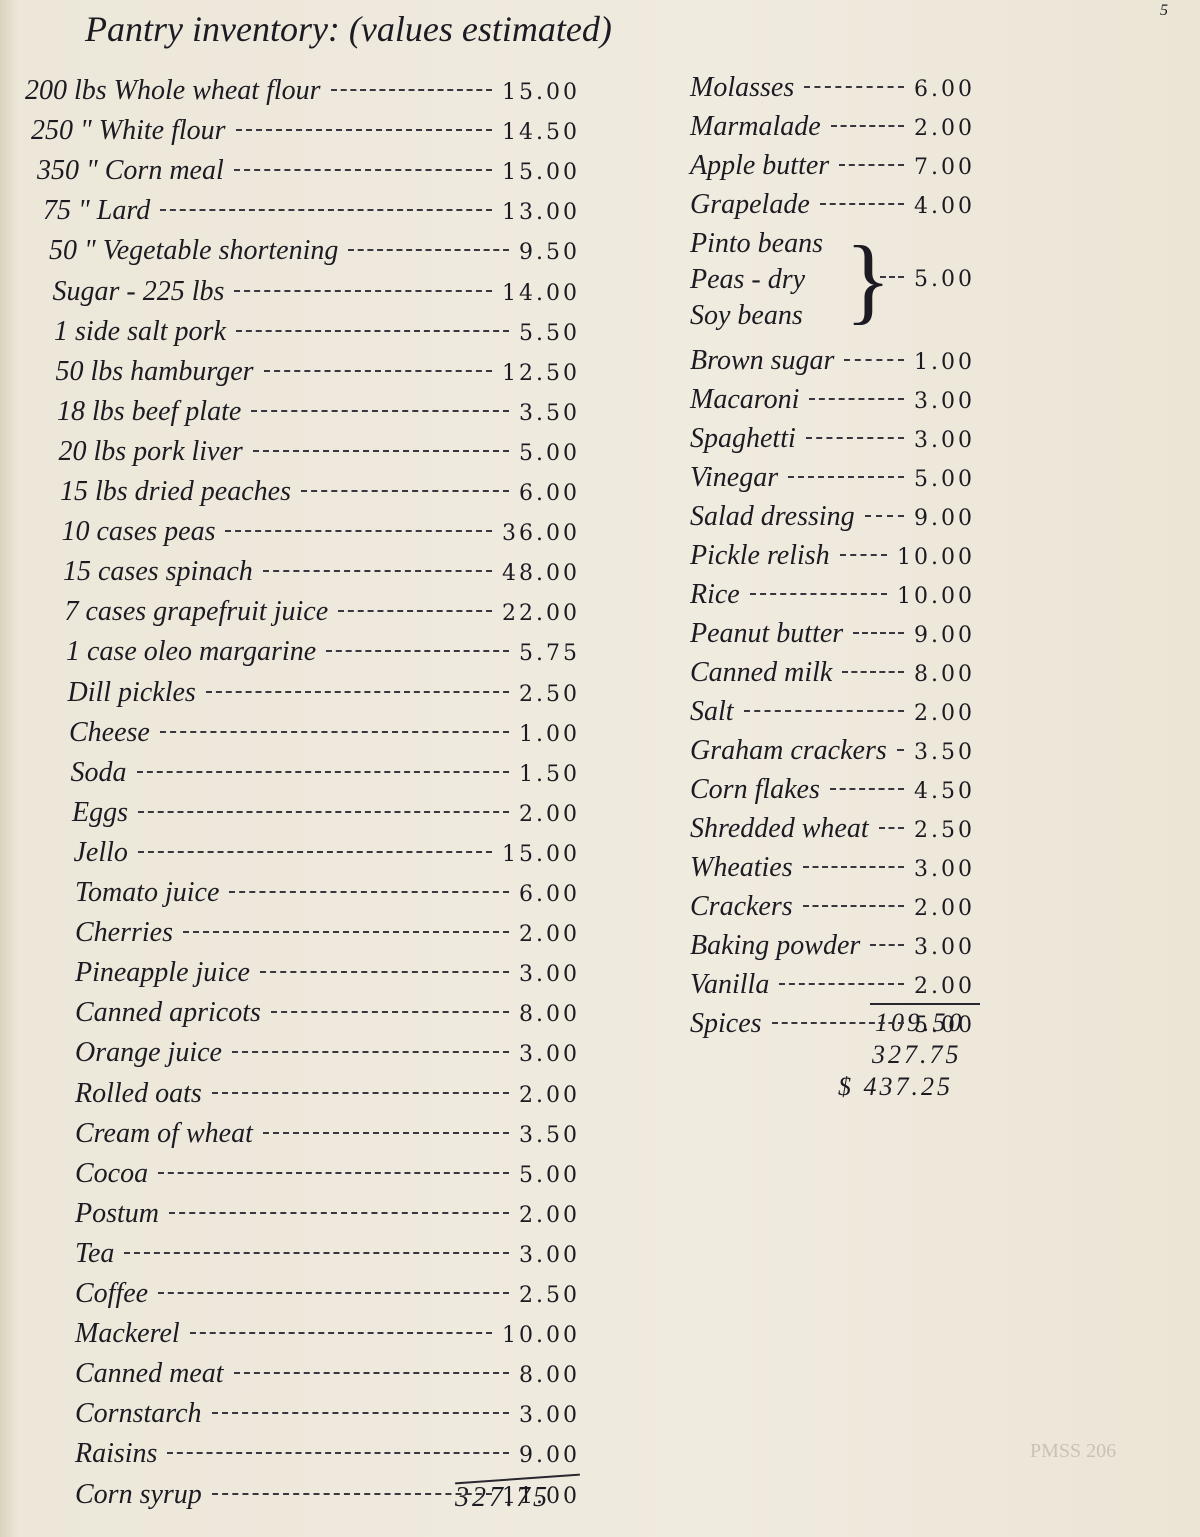 The width and height of the screenshot is (1200, 1537). Describe the element at coordinates (541, 574) in the screenshot. I see `item-value: 48.00` at that location.